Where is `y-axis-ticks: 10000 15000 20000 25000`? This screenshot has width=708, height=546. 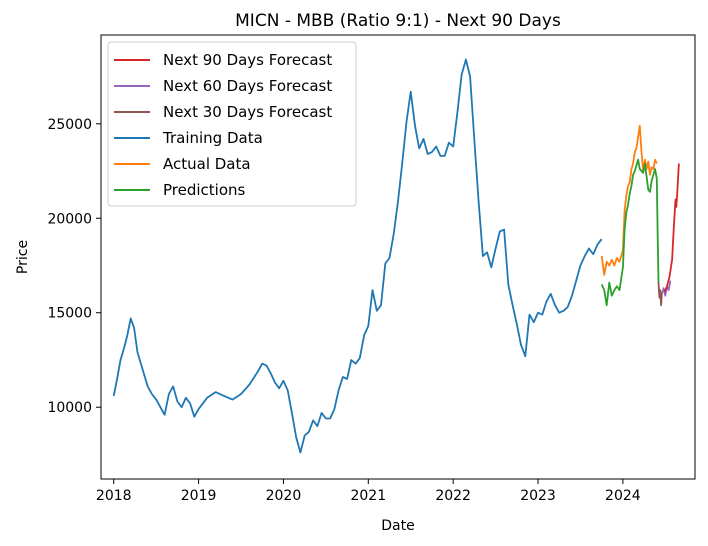
y-axis-ticks: 10000 15000 20000 25000 is located at coordinates (74, 266).